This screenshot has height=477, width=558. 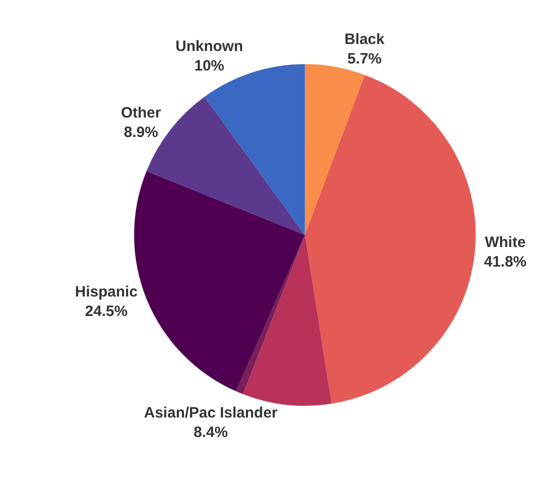 I want to click on data-label: 10%, so click(x=209, y=65).